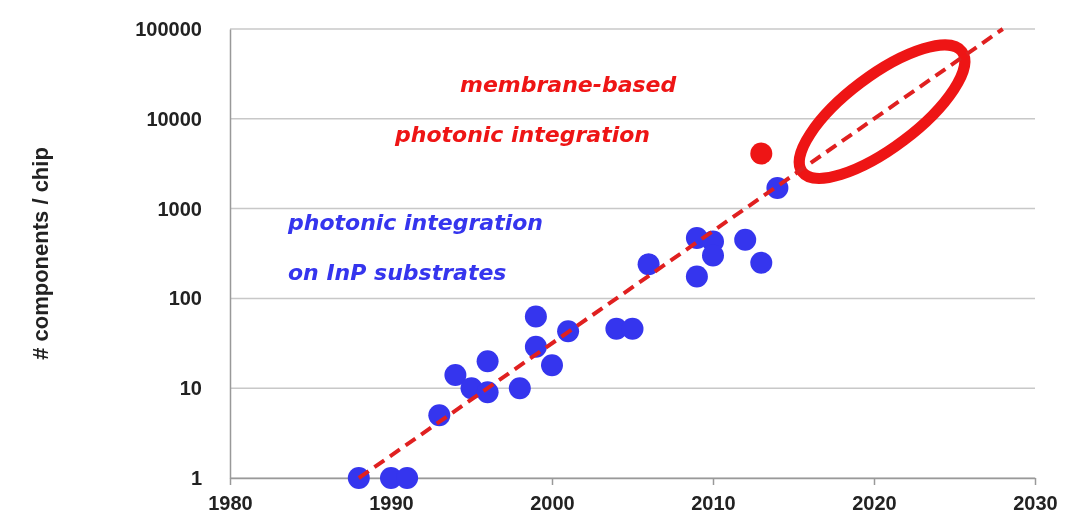 The width and height of the screenshot is (1072, 532). What do you see at coordinates (196, 477) in the screenshot?
I see `y-tick-label: 1` at bounding box center [196, 477].